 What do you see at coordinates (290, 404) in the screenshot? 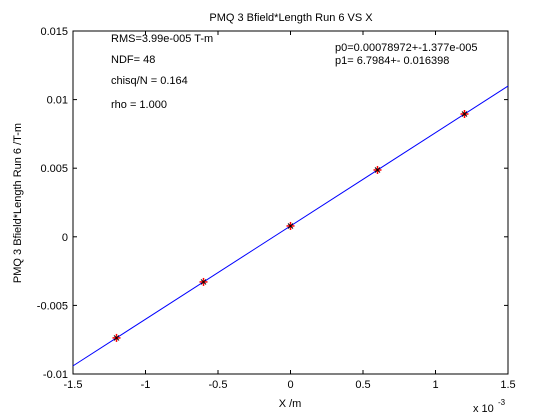
I see `x-axis-title: X /m` at bounding box center [290, 404].